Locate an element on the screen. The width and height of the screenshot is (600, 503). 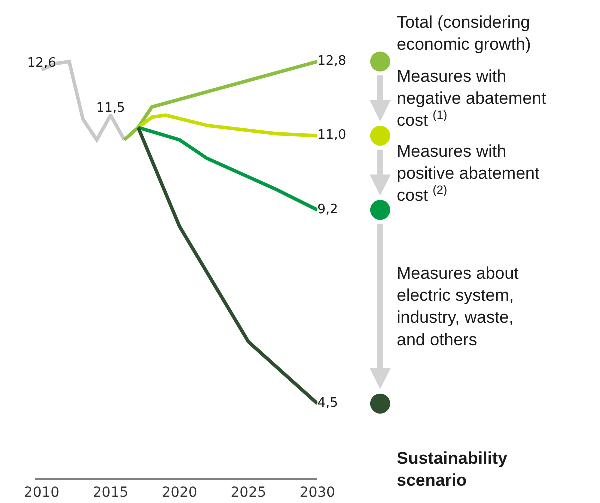
data-label: 4,5 is located at coordinates (328, 404).